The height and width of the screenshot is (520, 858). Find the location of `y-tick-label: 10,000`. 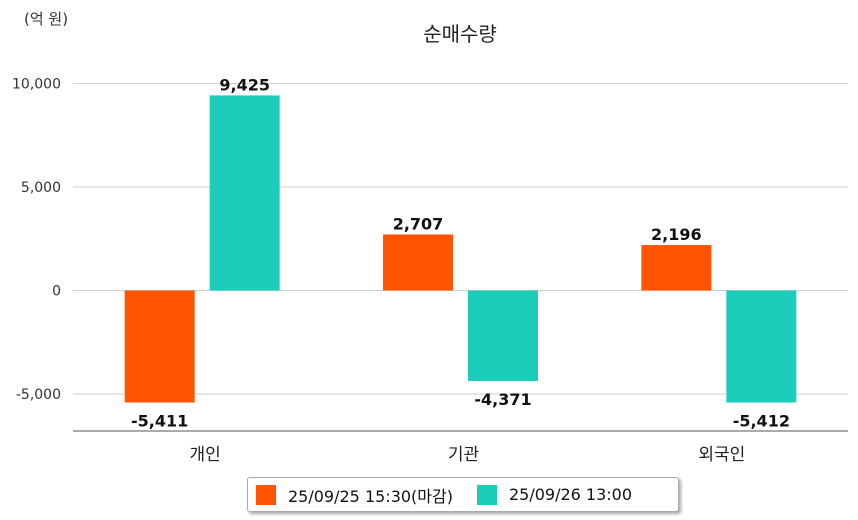

y-tick-label: 10,000 is located at coordinates (36, 85).